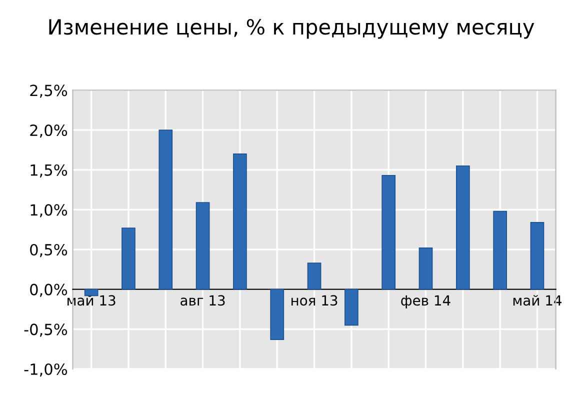  What do you see at coordinates (315, 300) in the screenshot?
I see `x-tick-label: ноя 13` at bounding box center [315, 300].